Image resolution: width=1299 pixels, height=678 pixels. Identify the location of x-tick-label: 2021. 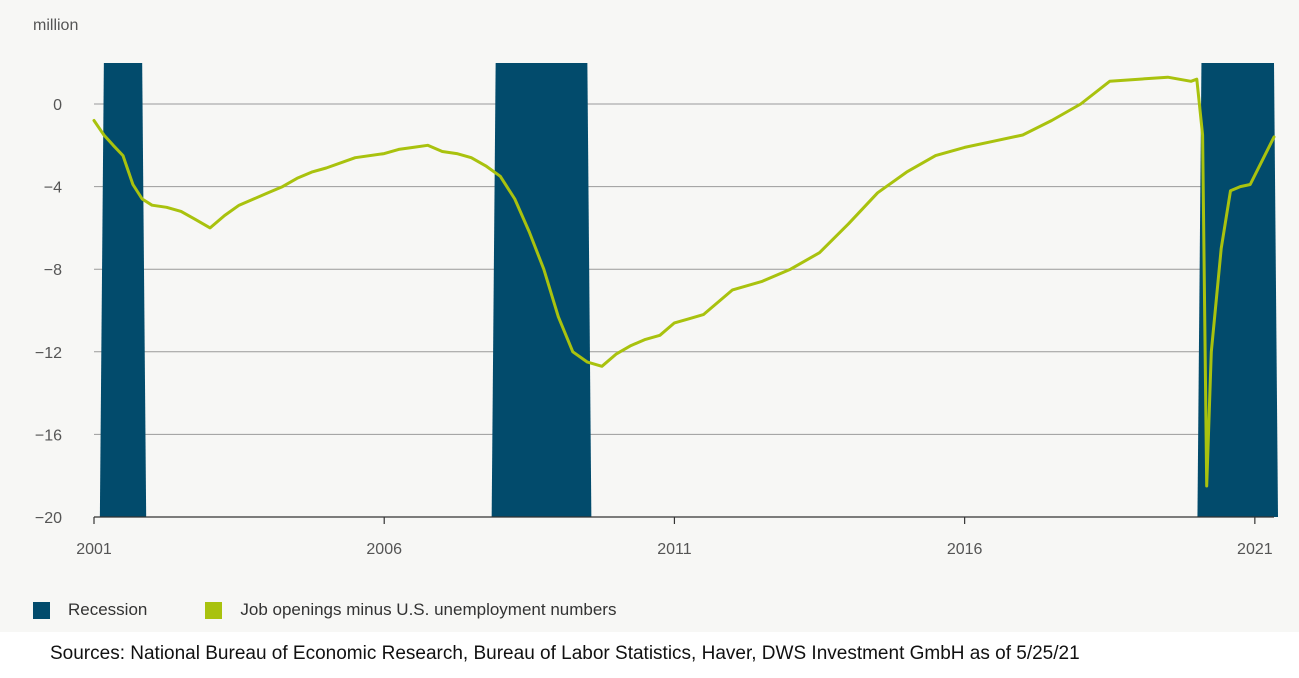
(1255, 549).